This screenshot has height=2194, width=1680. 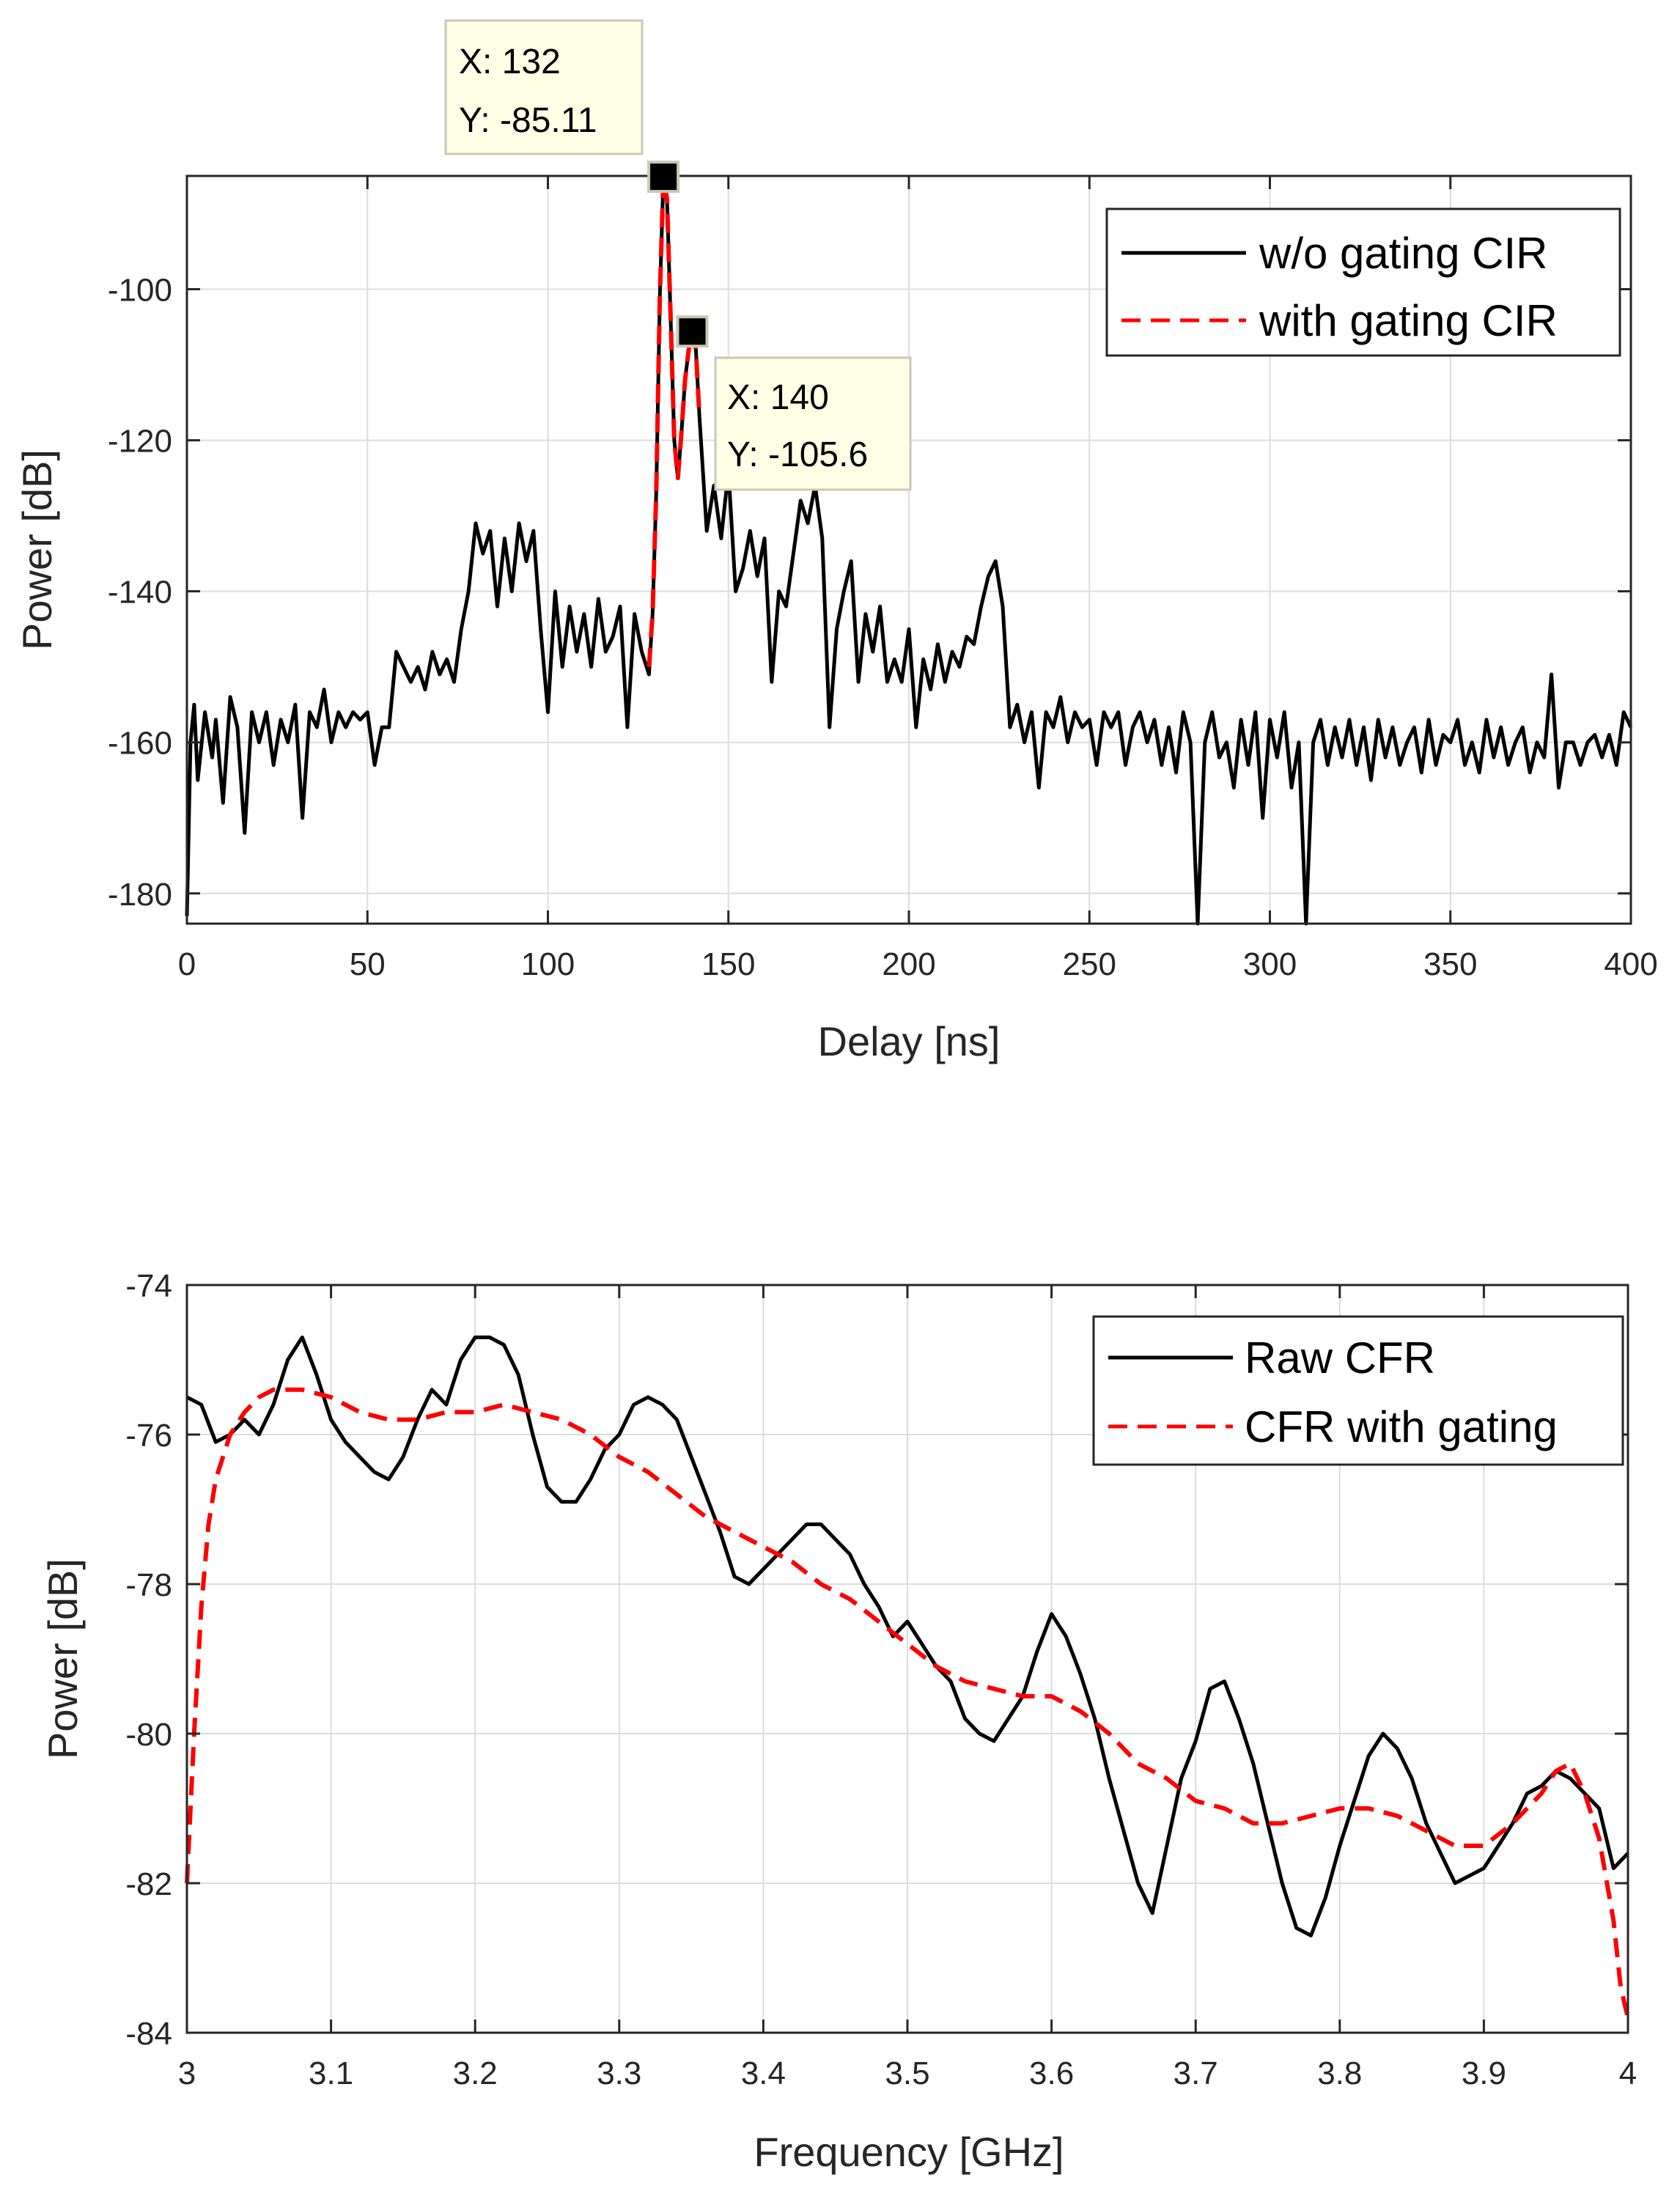 What do you see at coordinates (140, 744) in the screenshot?
I see `cir-ytick-label: -160` at bounding box center [140, 744].